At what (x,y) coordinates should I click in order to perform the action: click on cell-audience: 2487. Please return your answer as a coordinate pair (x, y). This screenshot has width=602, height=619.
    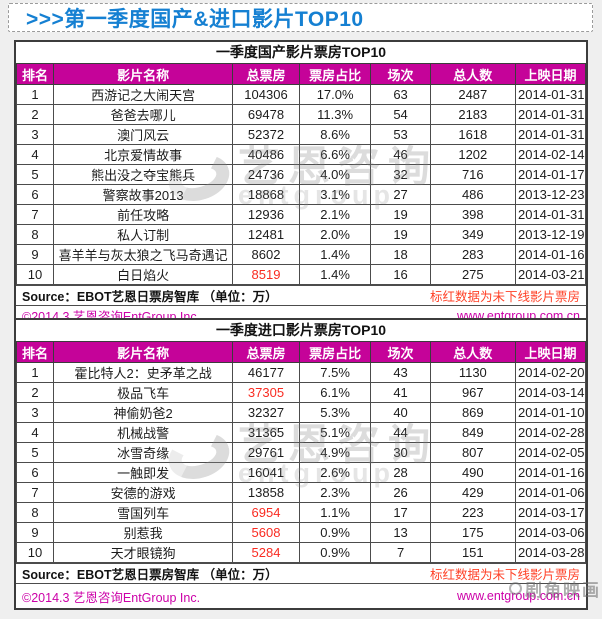
    Looking at the image, I should click on (472, 94).